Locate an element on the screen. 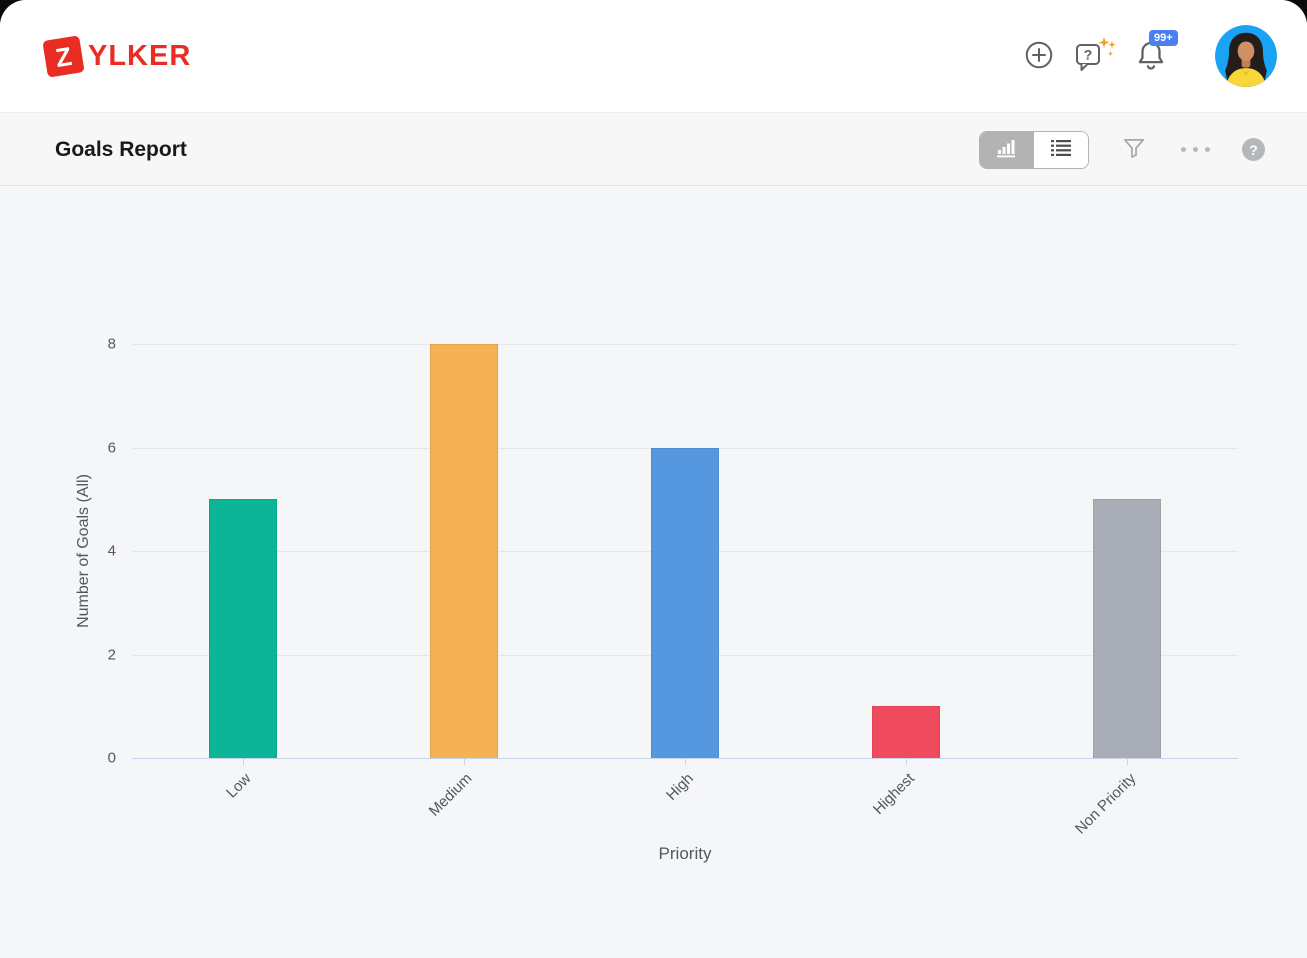 Image resolution: width=1307 pixels, height=958 pixels. brand-z-tile: Z is located at coordinates (63, 56).